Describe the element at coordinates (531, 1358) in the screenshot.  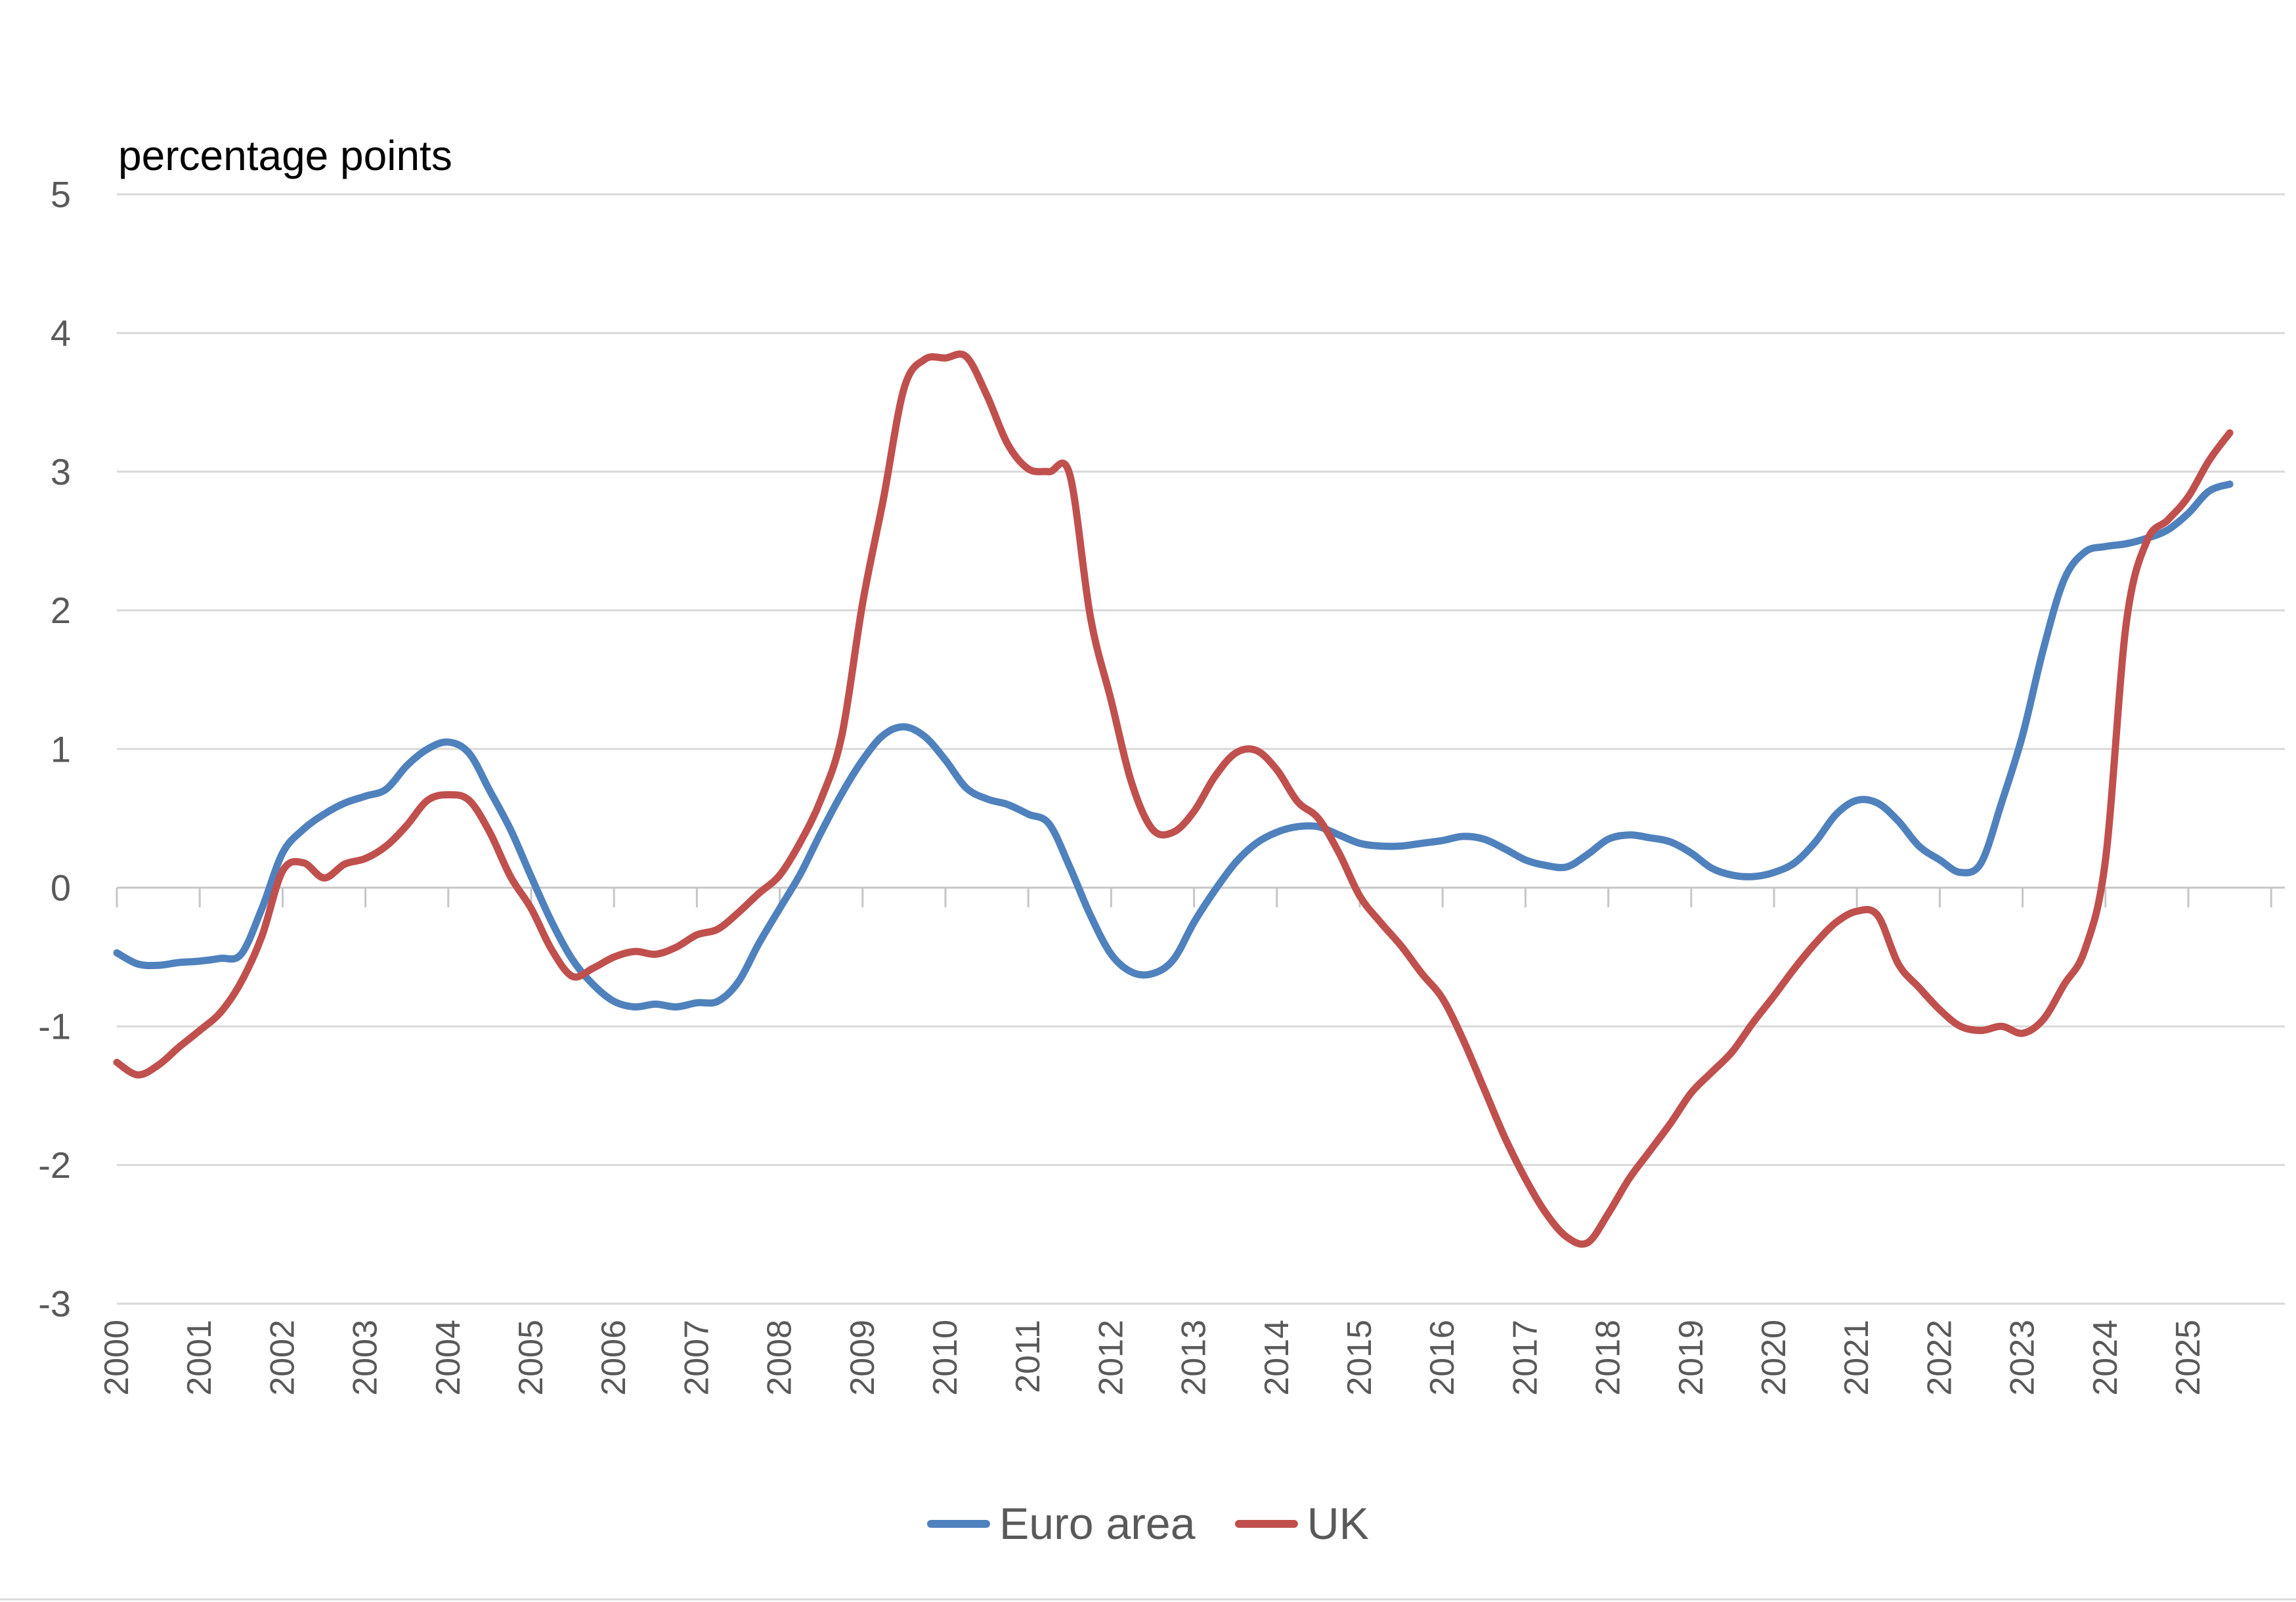
I see `x-tick-label: 2005` at that location.